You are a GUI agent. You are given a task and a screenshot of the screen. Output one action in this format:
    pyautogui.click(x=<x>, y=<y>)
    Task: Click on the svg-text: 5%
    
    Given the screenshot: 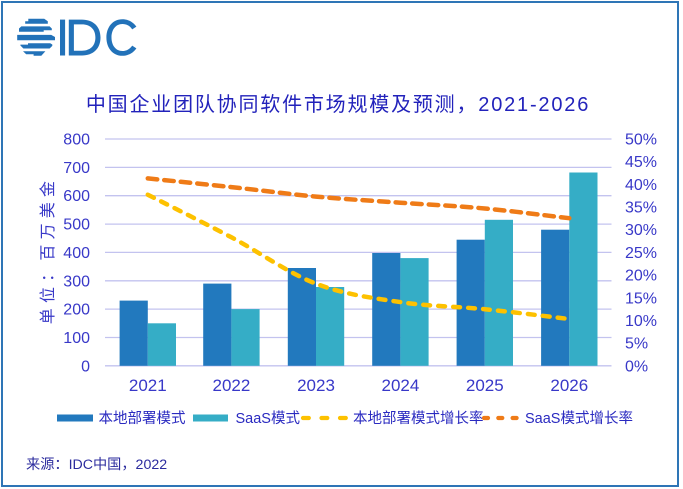 What is the action you would take?
    pyautogui.click(x=636, y=344)
    